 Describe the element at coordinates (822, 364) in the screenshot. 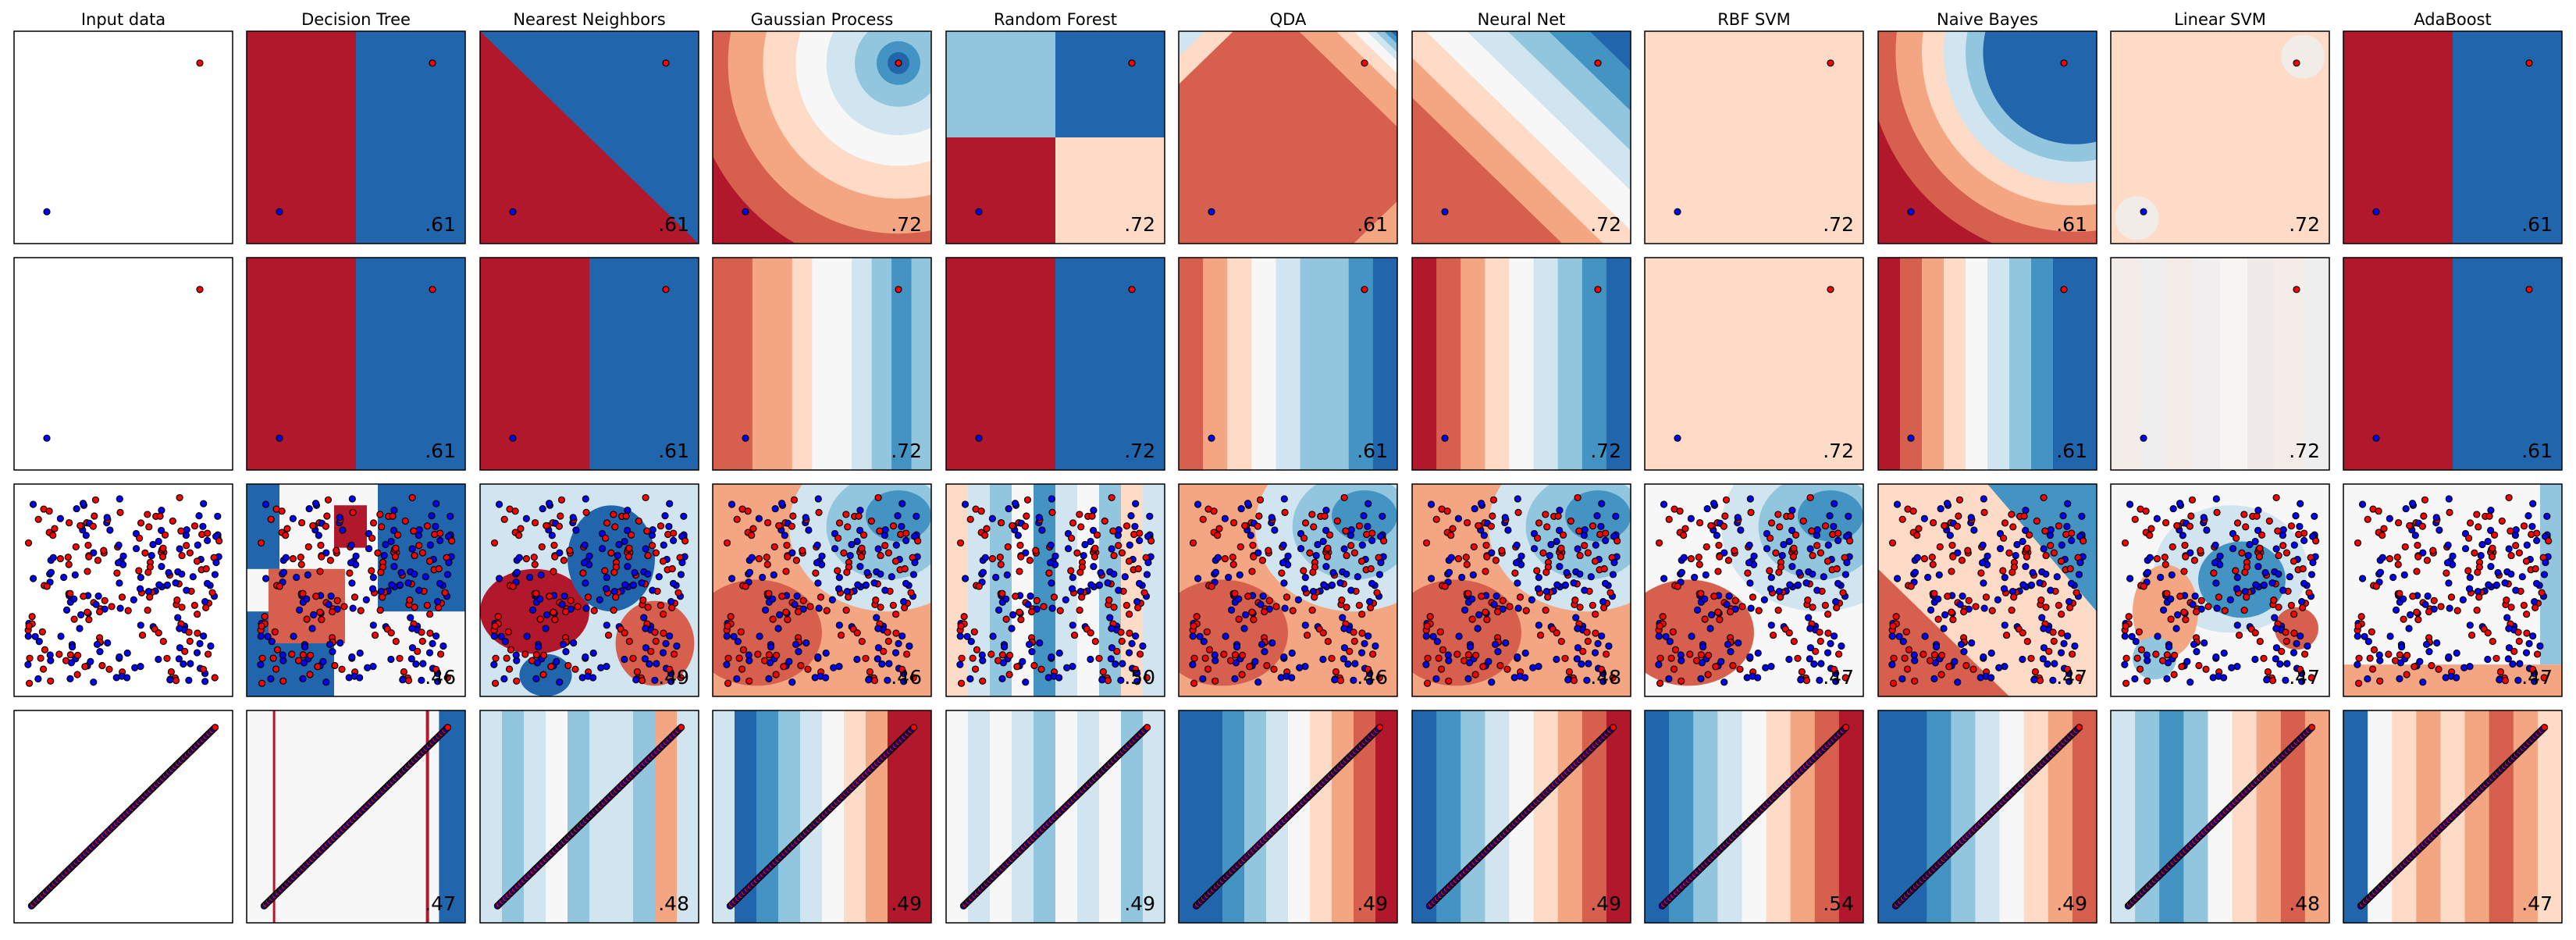

I see `panel-gaussian-process-row-2: .72` at that location.